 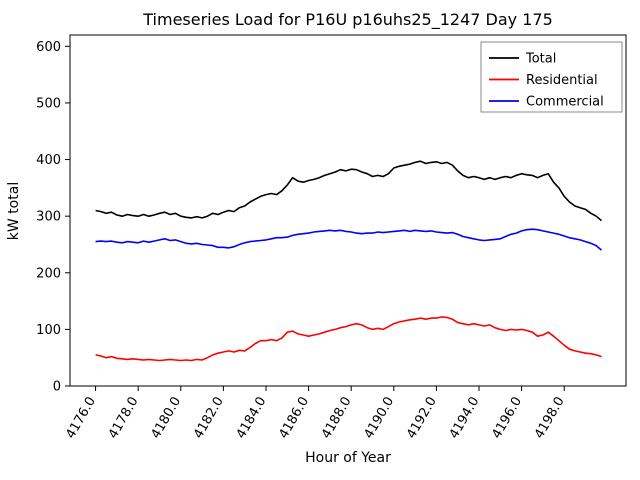 What do you see at coordinates (57, 387) in the screenshot?
I see `y-tick-label: 0` at bounding box center [57, 387].